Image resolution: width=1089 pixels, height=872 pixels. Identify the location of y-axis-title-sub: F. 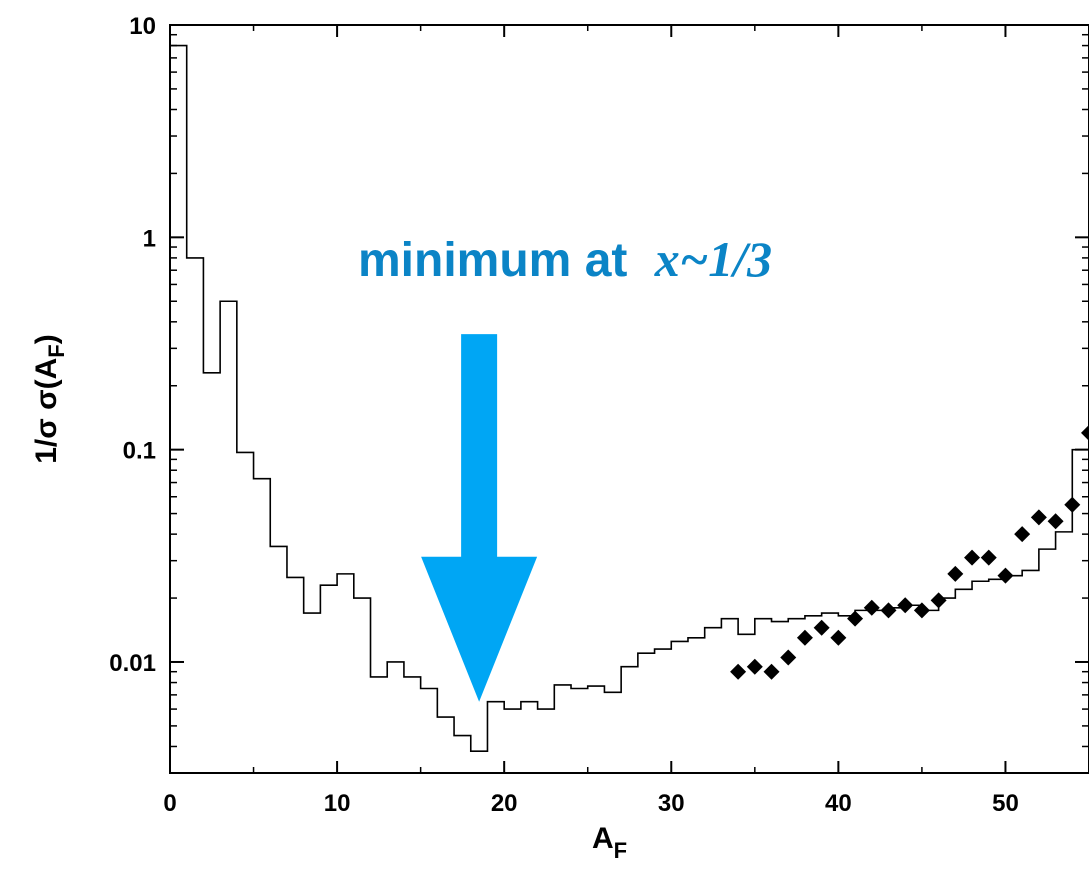
(56, 350).